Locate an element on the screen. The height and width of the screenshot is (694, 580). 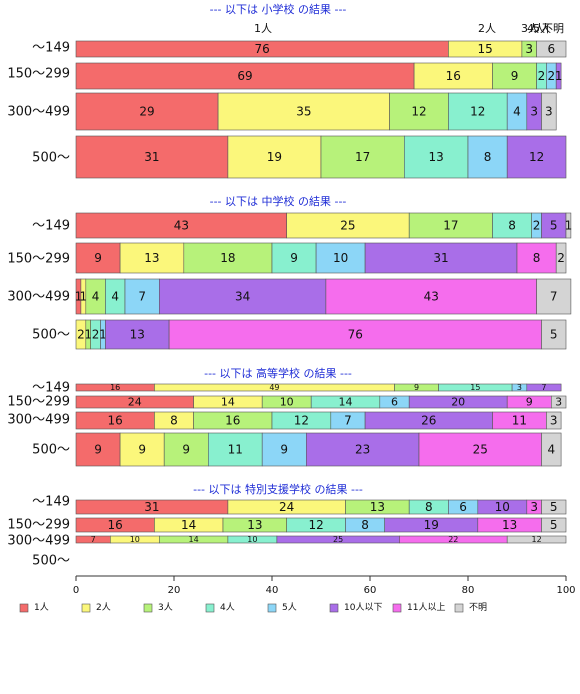
x-tick-label: 60 is located at coordinates (370, 590).